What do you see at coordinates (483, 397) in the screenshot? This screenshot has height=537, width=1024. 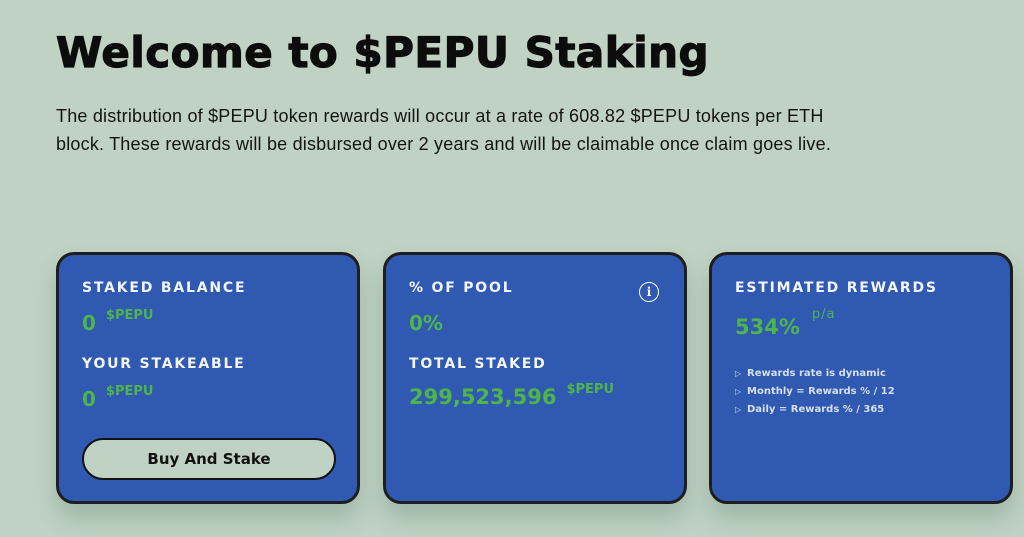 I see `total-staked-value: 299,523,596` at bounding box center [483, 397].